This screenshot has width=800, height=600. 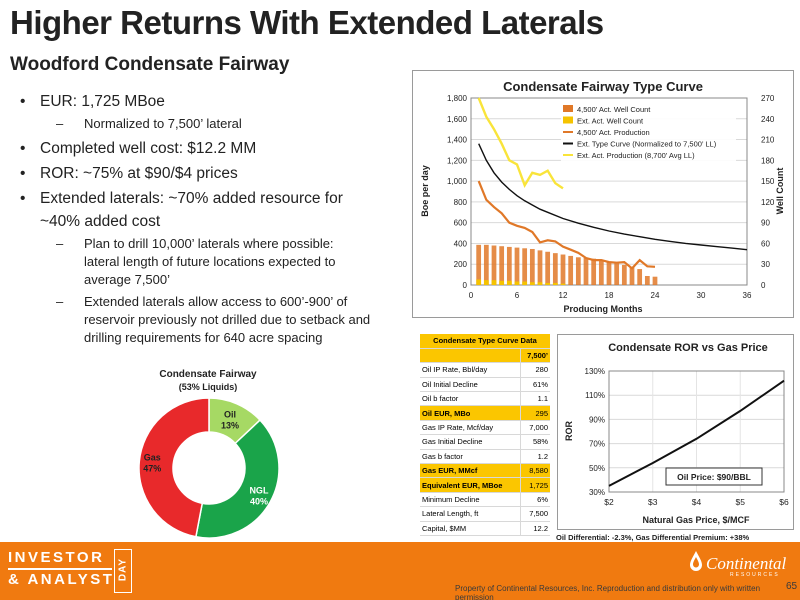 What do you see at coordinates (485, 528) in the screenshot?
I see `table-row: Capital, $MM 12.2` at bounding box center [485, 528].